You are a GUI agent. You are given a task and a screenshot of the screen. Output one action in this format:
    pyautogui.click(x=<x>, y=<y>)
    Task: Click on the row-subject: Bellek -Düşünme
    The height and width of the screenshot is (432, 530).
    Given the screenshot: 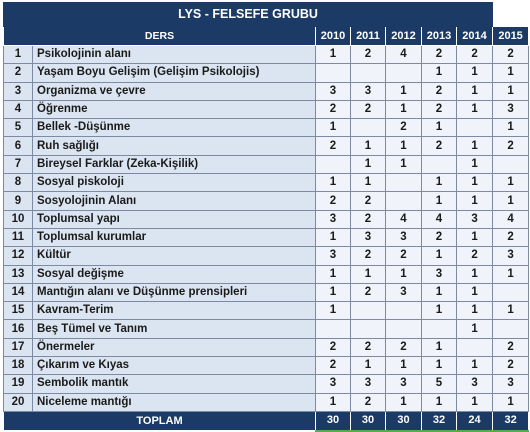 What is the action you would take?
    pyautogui.click(x=174, y=128)
    